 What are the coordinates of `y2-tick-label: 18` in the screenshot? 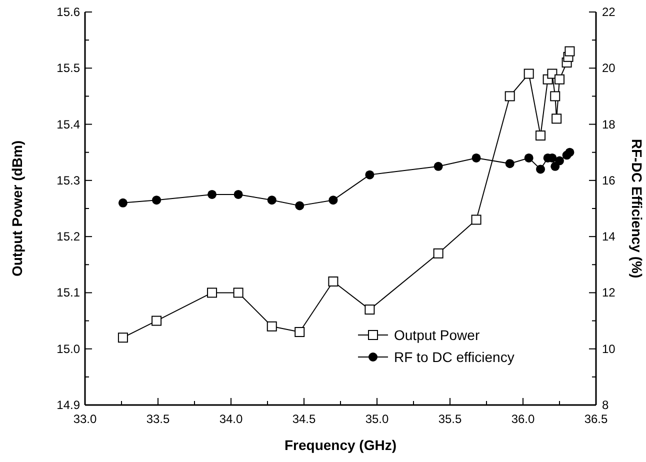 It's located at (609, 124).